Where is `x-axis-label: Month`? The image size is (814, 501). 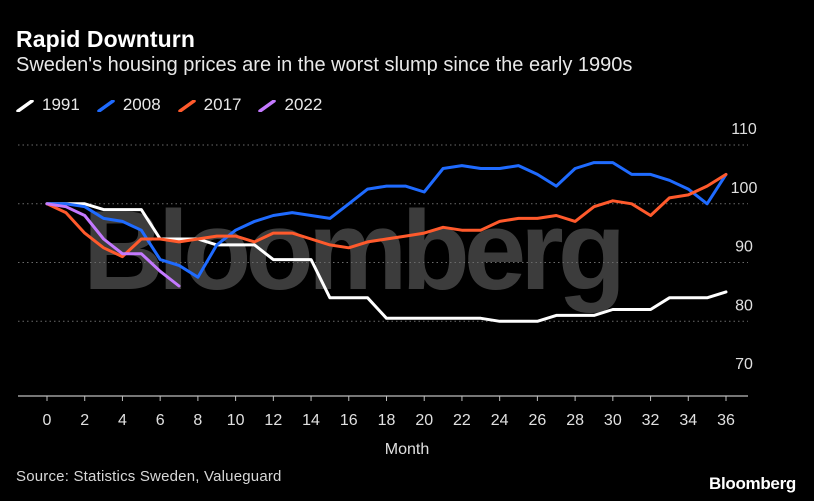
x-axis-label: Month is located at coordinates (407, 449).